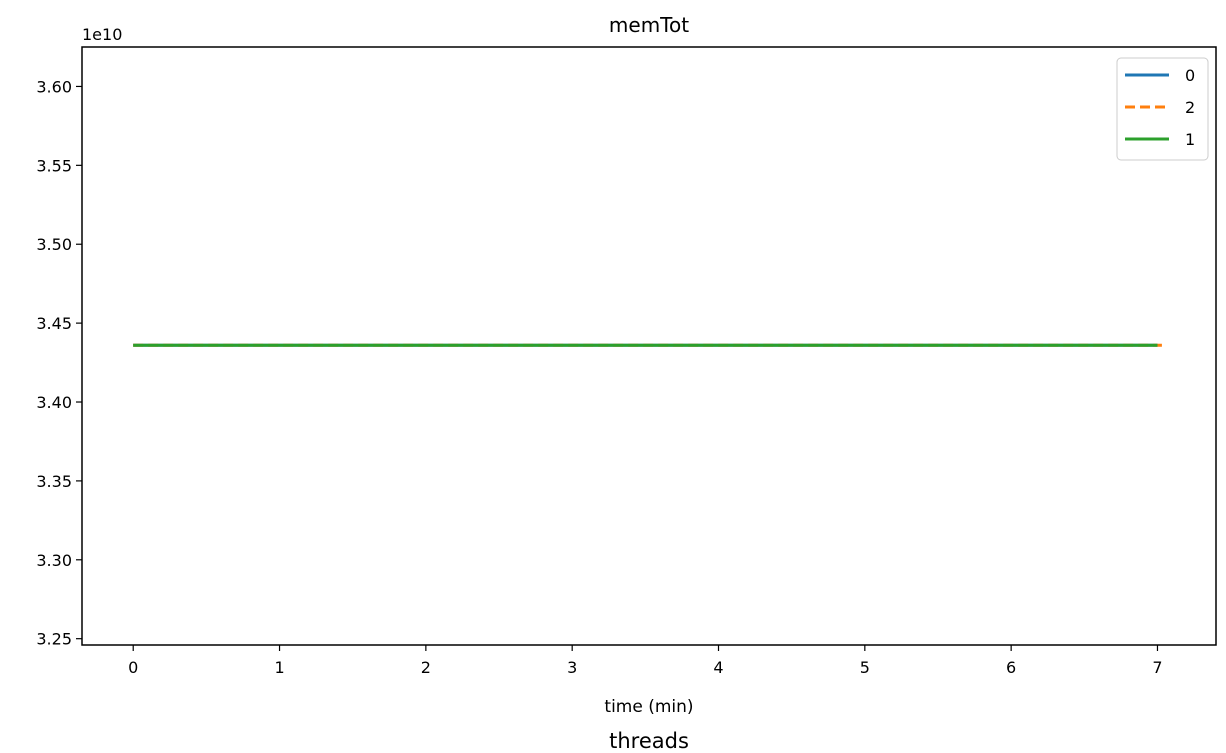 This screenshot has width=1226, height=753. Describe the element at coordinates (54, 165) in the screenshot. I see `y-tick-label: 3.55` at that location.